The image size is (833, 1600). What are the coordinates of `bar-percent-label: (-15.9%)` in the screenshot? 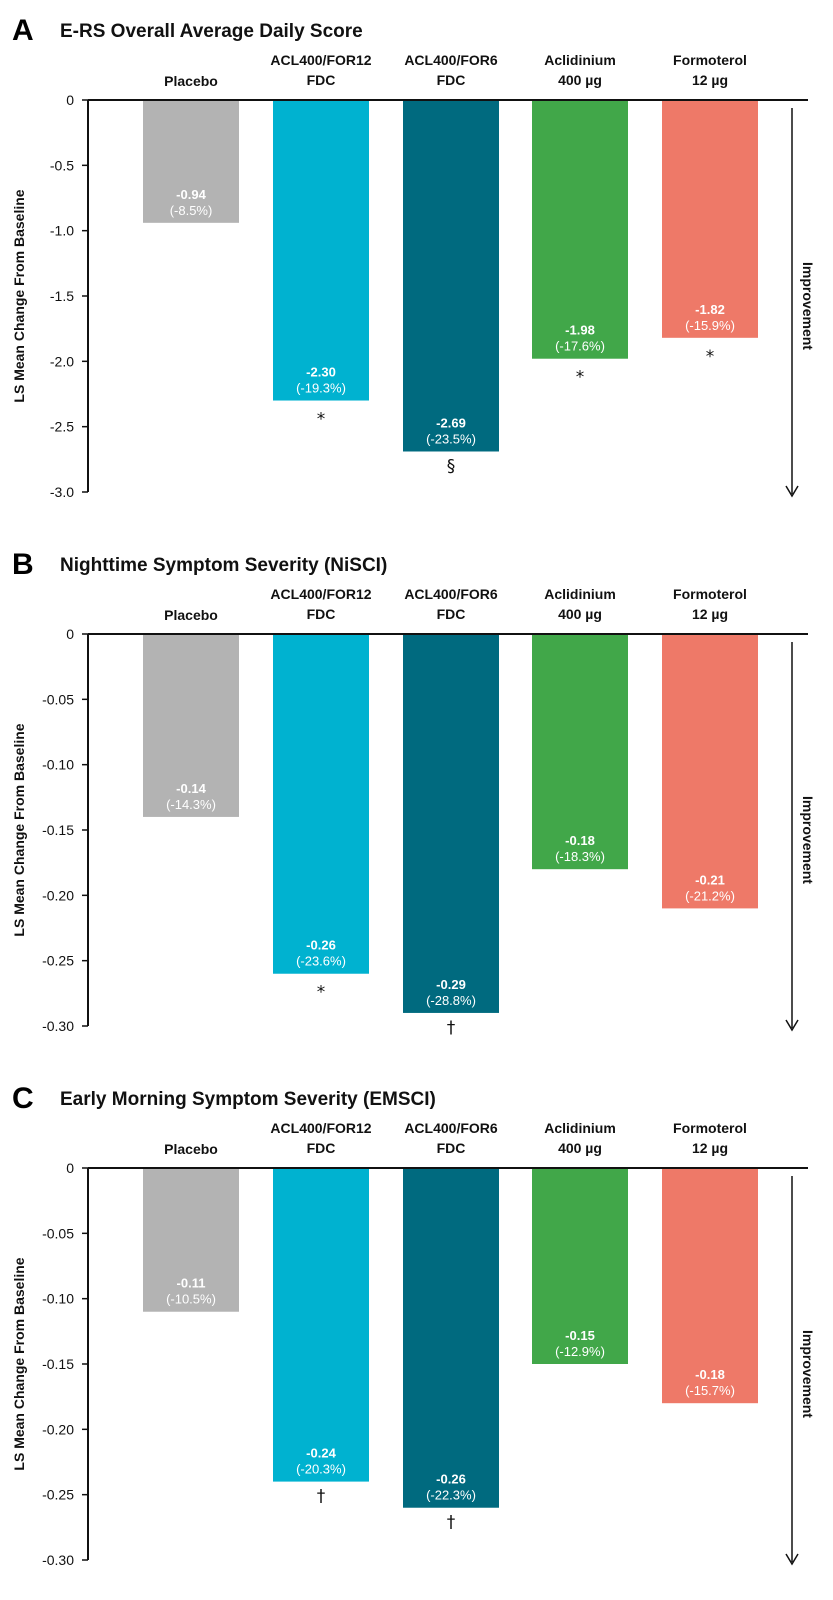 It's located at (710, 325).